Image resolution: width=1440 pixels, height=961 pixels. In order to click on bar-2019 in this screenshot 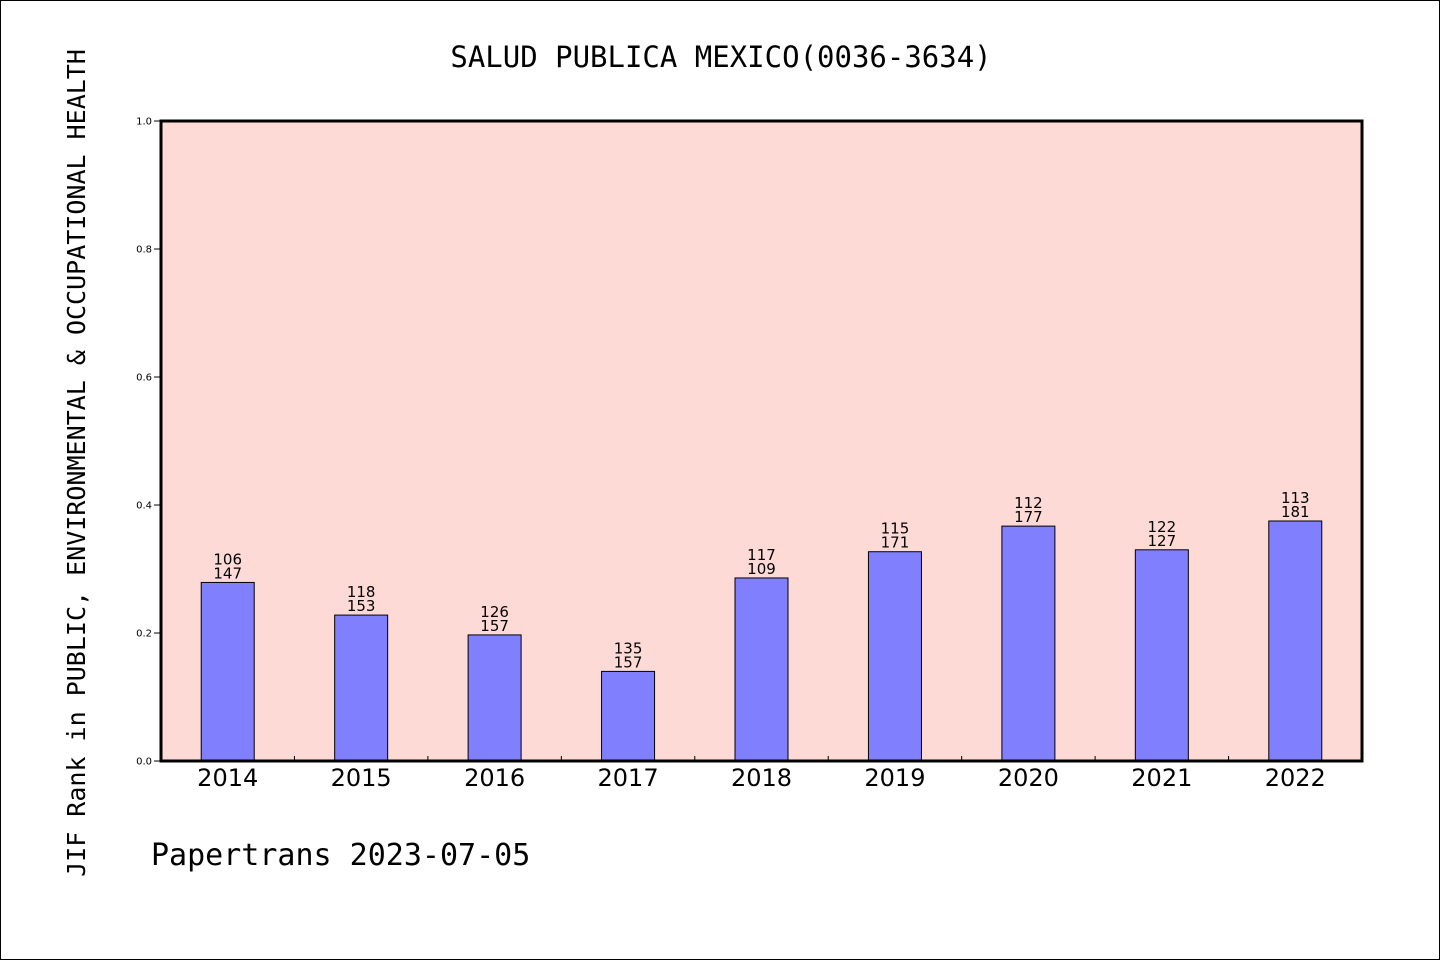, I will do `click(894, 656)`.